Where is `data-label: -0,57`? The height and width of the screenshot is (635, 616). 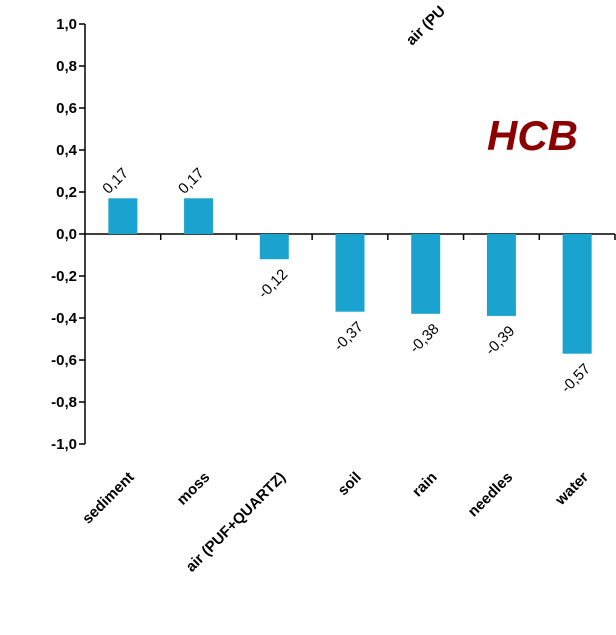
data-label: -0,57 is located at coordinates (576, 378).